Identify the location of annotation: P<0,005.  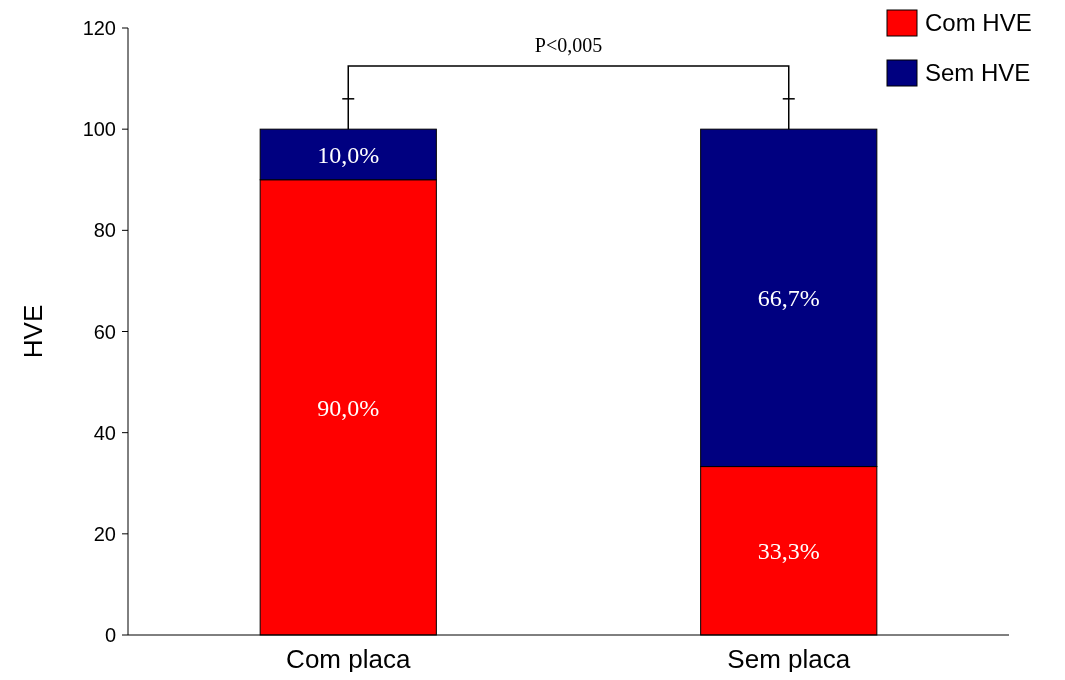
(568, 45).